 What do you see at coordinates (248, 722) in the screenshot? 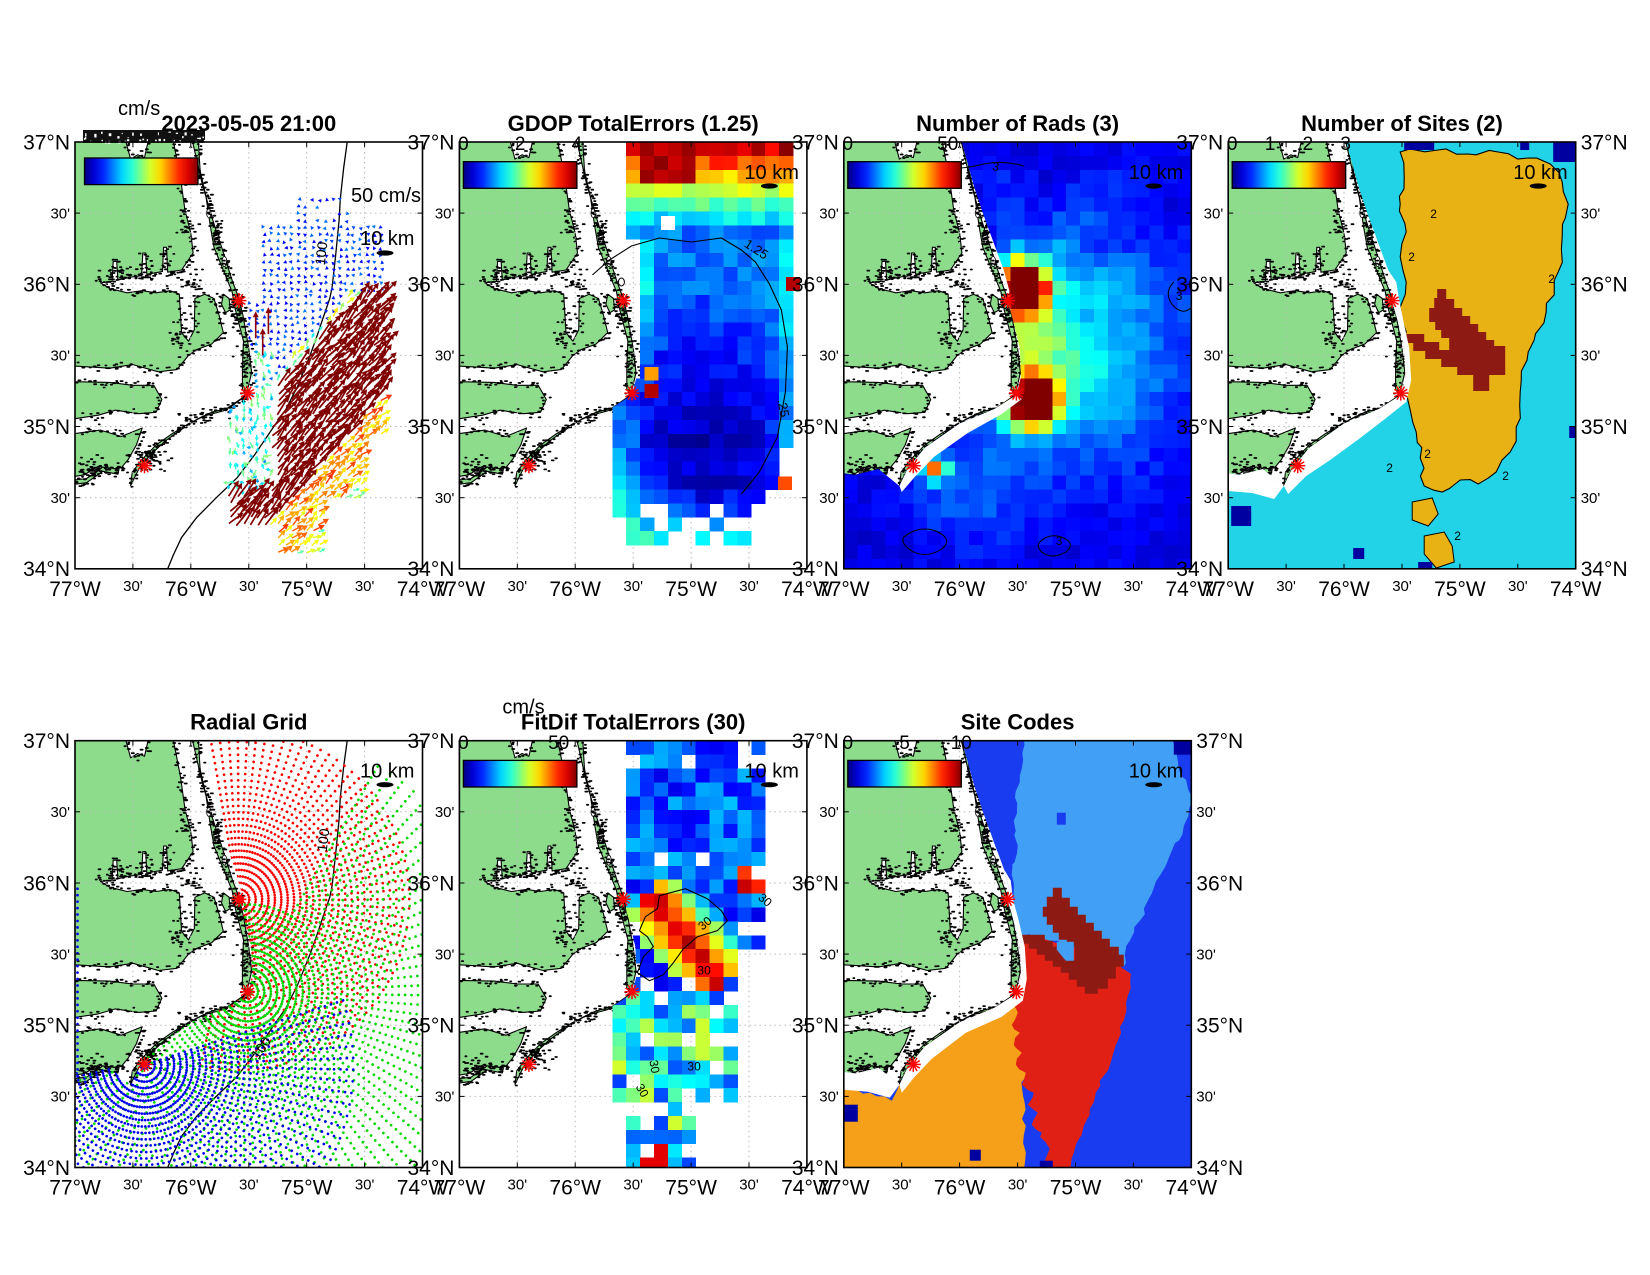
I see `svg-text: Radial Grid` at bounding box center [248, 722].